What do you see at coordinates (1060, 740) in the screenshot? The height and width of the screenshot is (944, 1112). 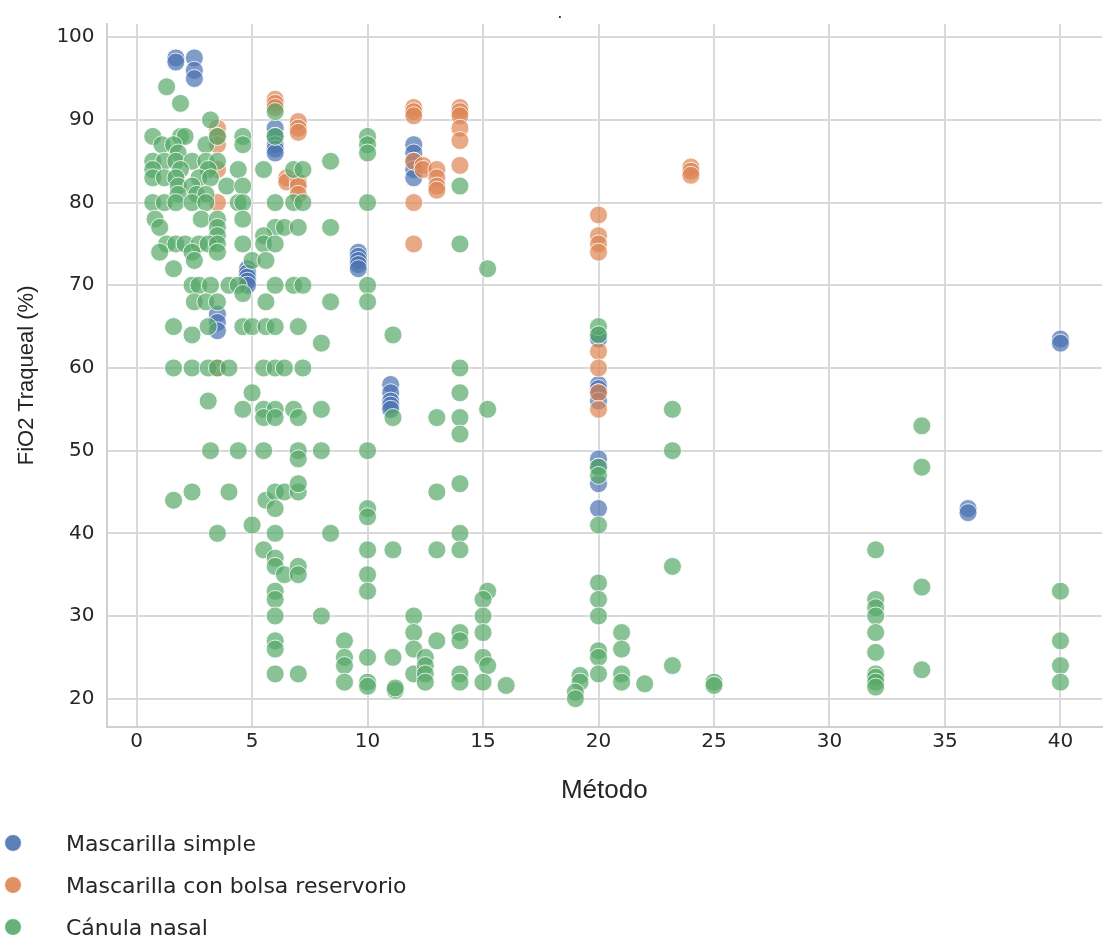 I see `x-tick-label: 40` at bounding box center [1060, 740].